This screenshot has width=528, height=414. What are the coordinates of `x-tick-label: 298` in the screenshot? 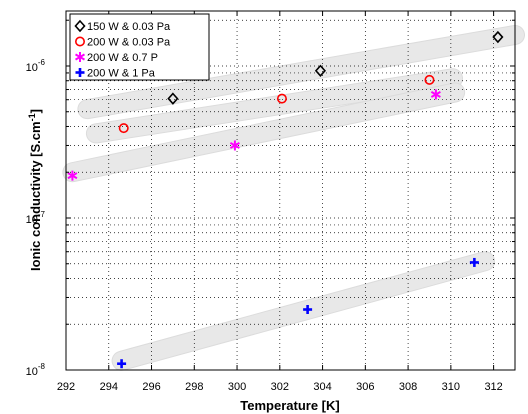 It's located at (194, 387).